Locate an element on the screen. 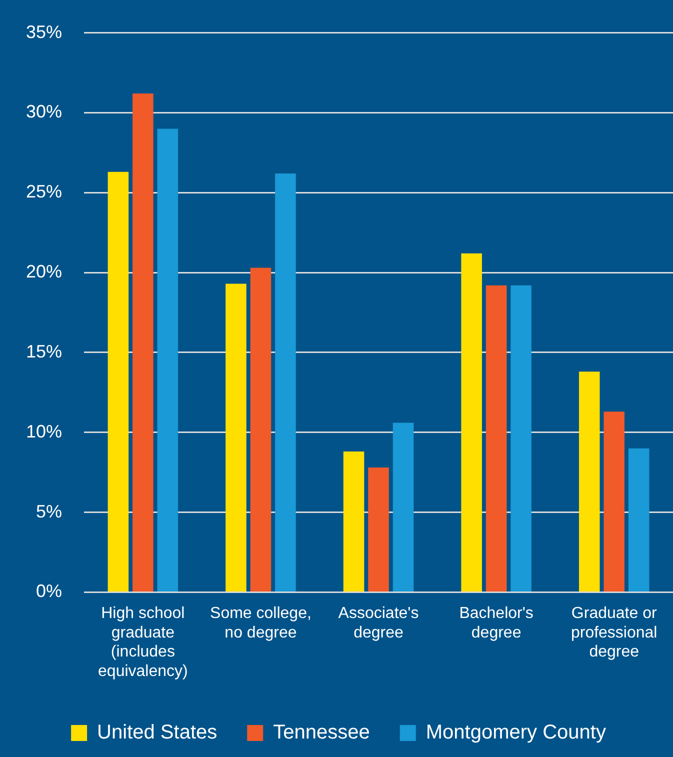 This screenshot has width=673, height=757. y-tick-label: 30% is located at coordinates (44, 112).